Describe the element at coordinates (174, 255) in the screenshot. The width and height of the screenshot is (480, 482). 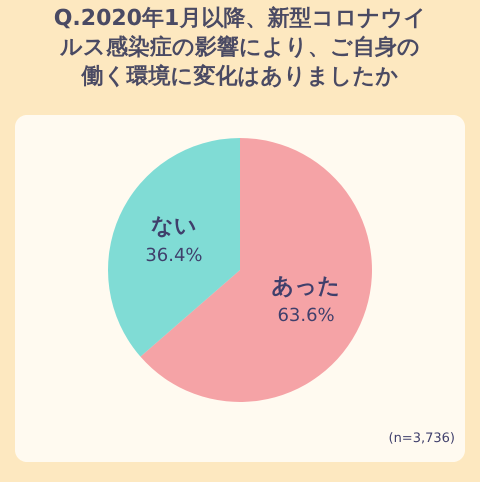
I see `data-label: 36.4%` at that location.